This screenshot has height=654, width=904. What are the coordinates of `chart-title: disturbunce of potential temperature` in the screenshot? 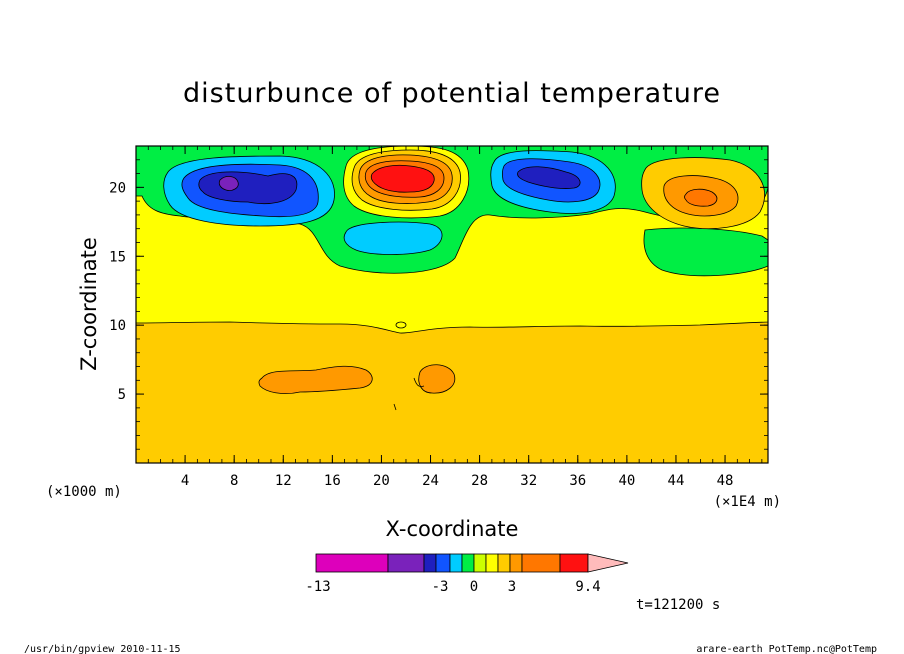 It's located at (452, 93).